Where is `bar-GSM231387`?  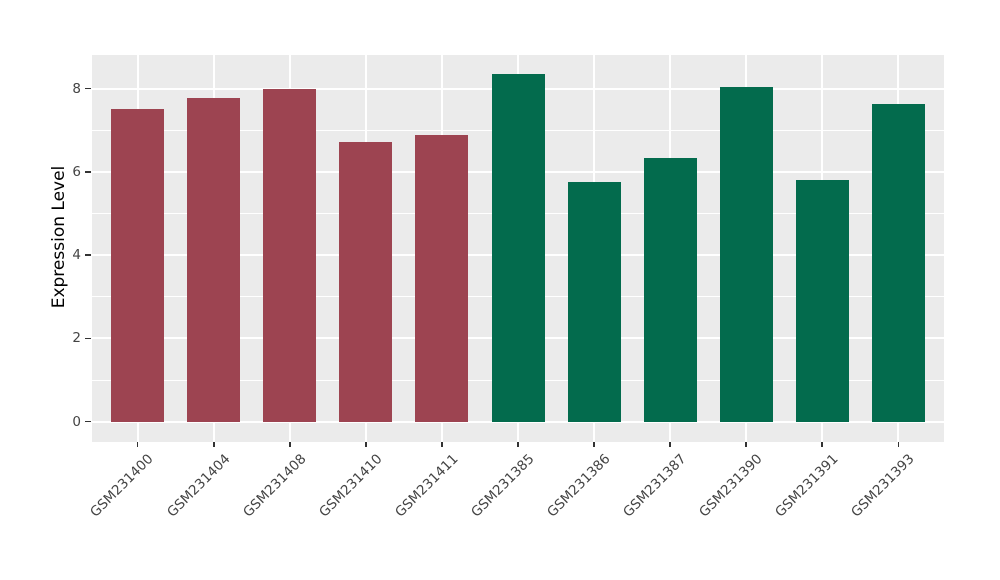
bar-GSM231387 is located at coordinates (670, 290).